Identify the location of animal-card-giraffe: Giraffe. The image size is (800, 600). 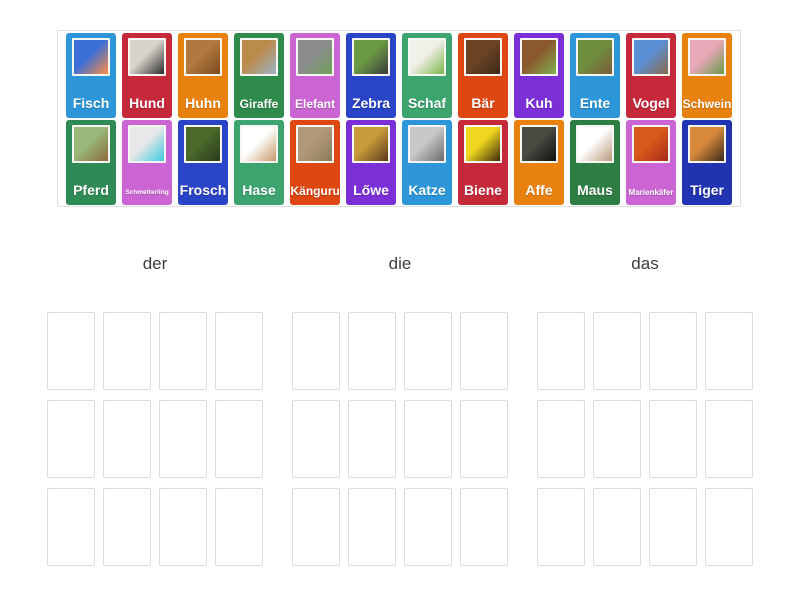
(259, 75).